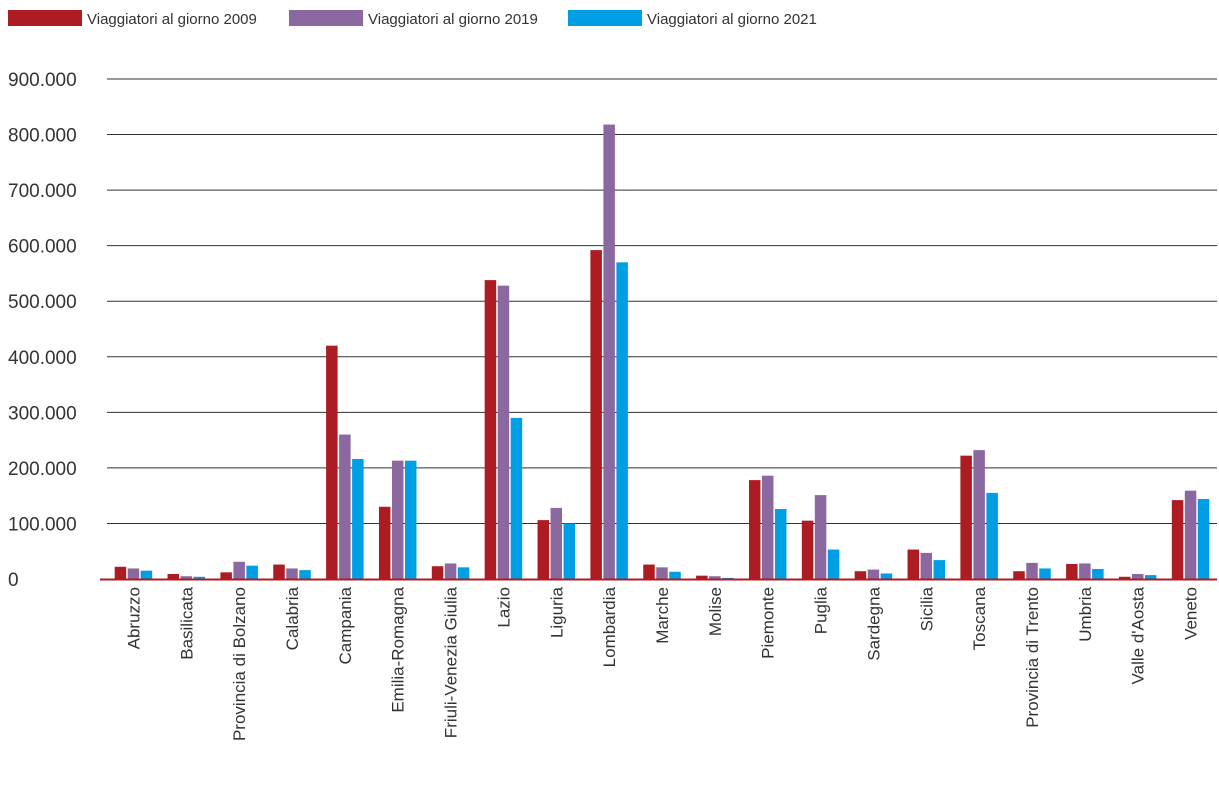 Image resolution: width=1219 pixels, height=790 pixels. What do you see at coordinates (42, 80) in the screenshot?
I see `y-tick-label: 900.000` at bounding box center [42, 80].